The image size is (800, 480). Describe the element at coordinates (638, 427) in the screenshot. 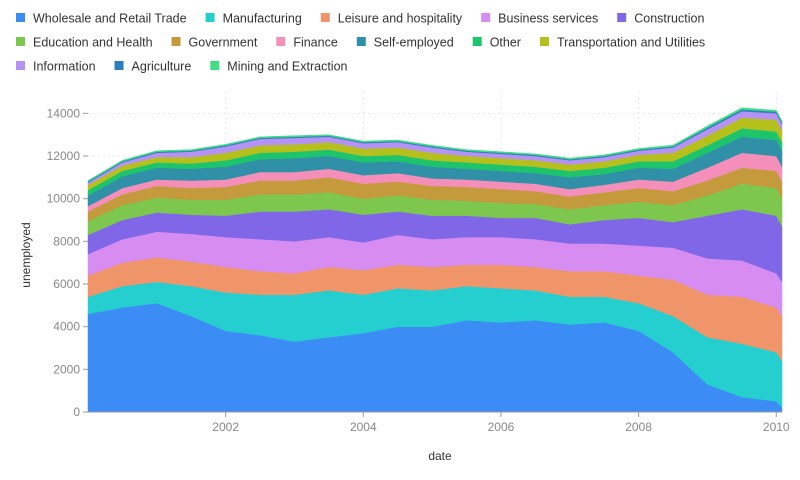

I see `x-tick-label: 2008` at that location.